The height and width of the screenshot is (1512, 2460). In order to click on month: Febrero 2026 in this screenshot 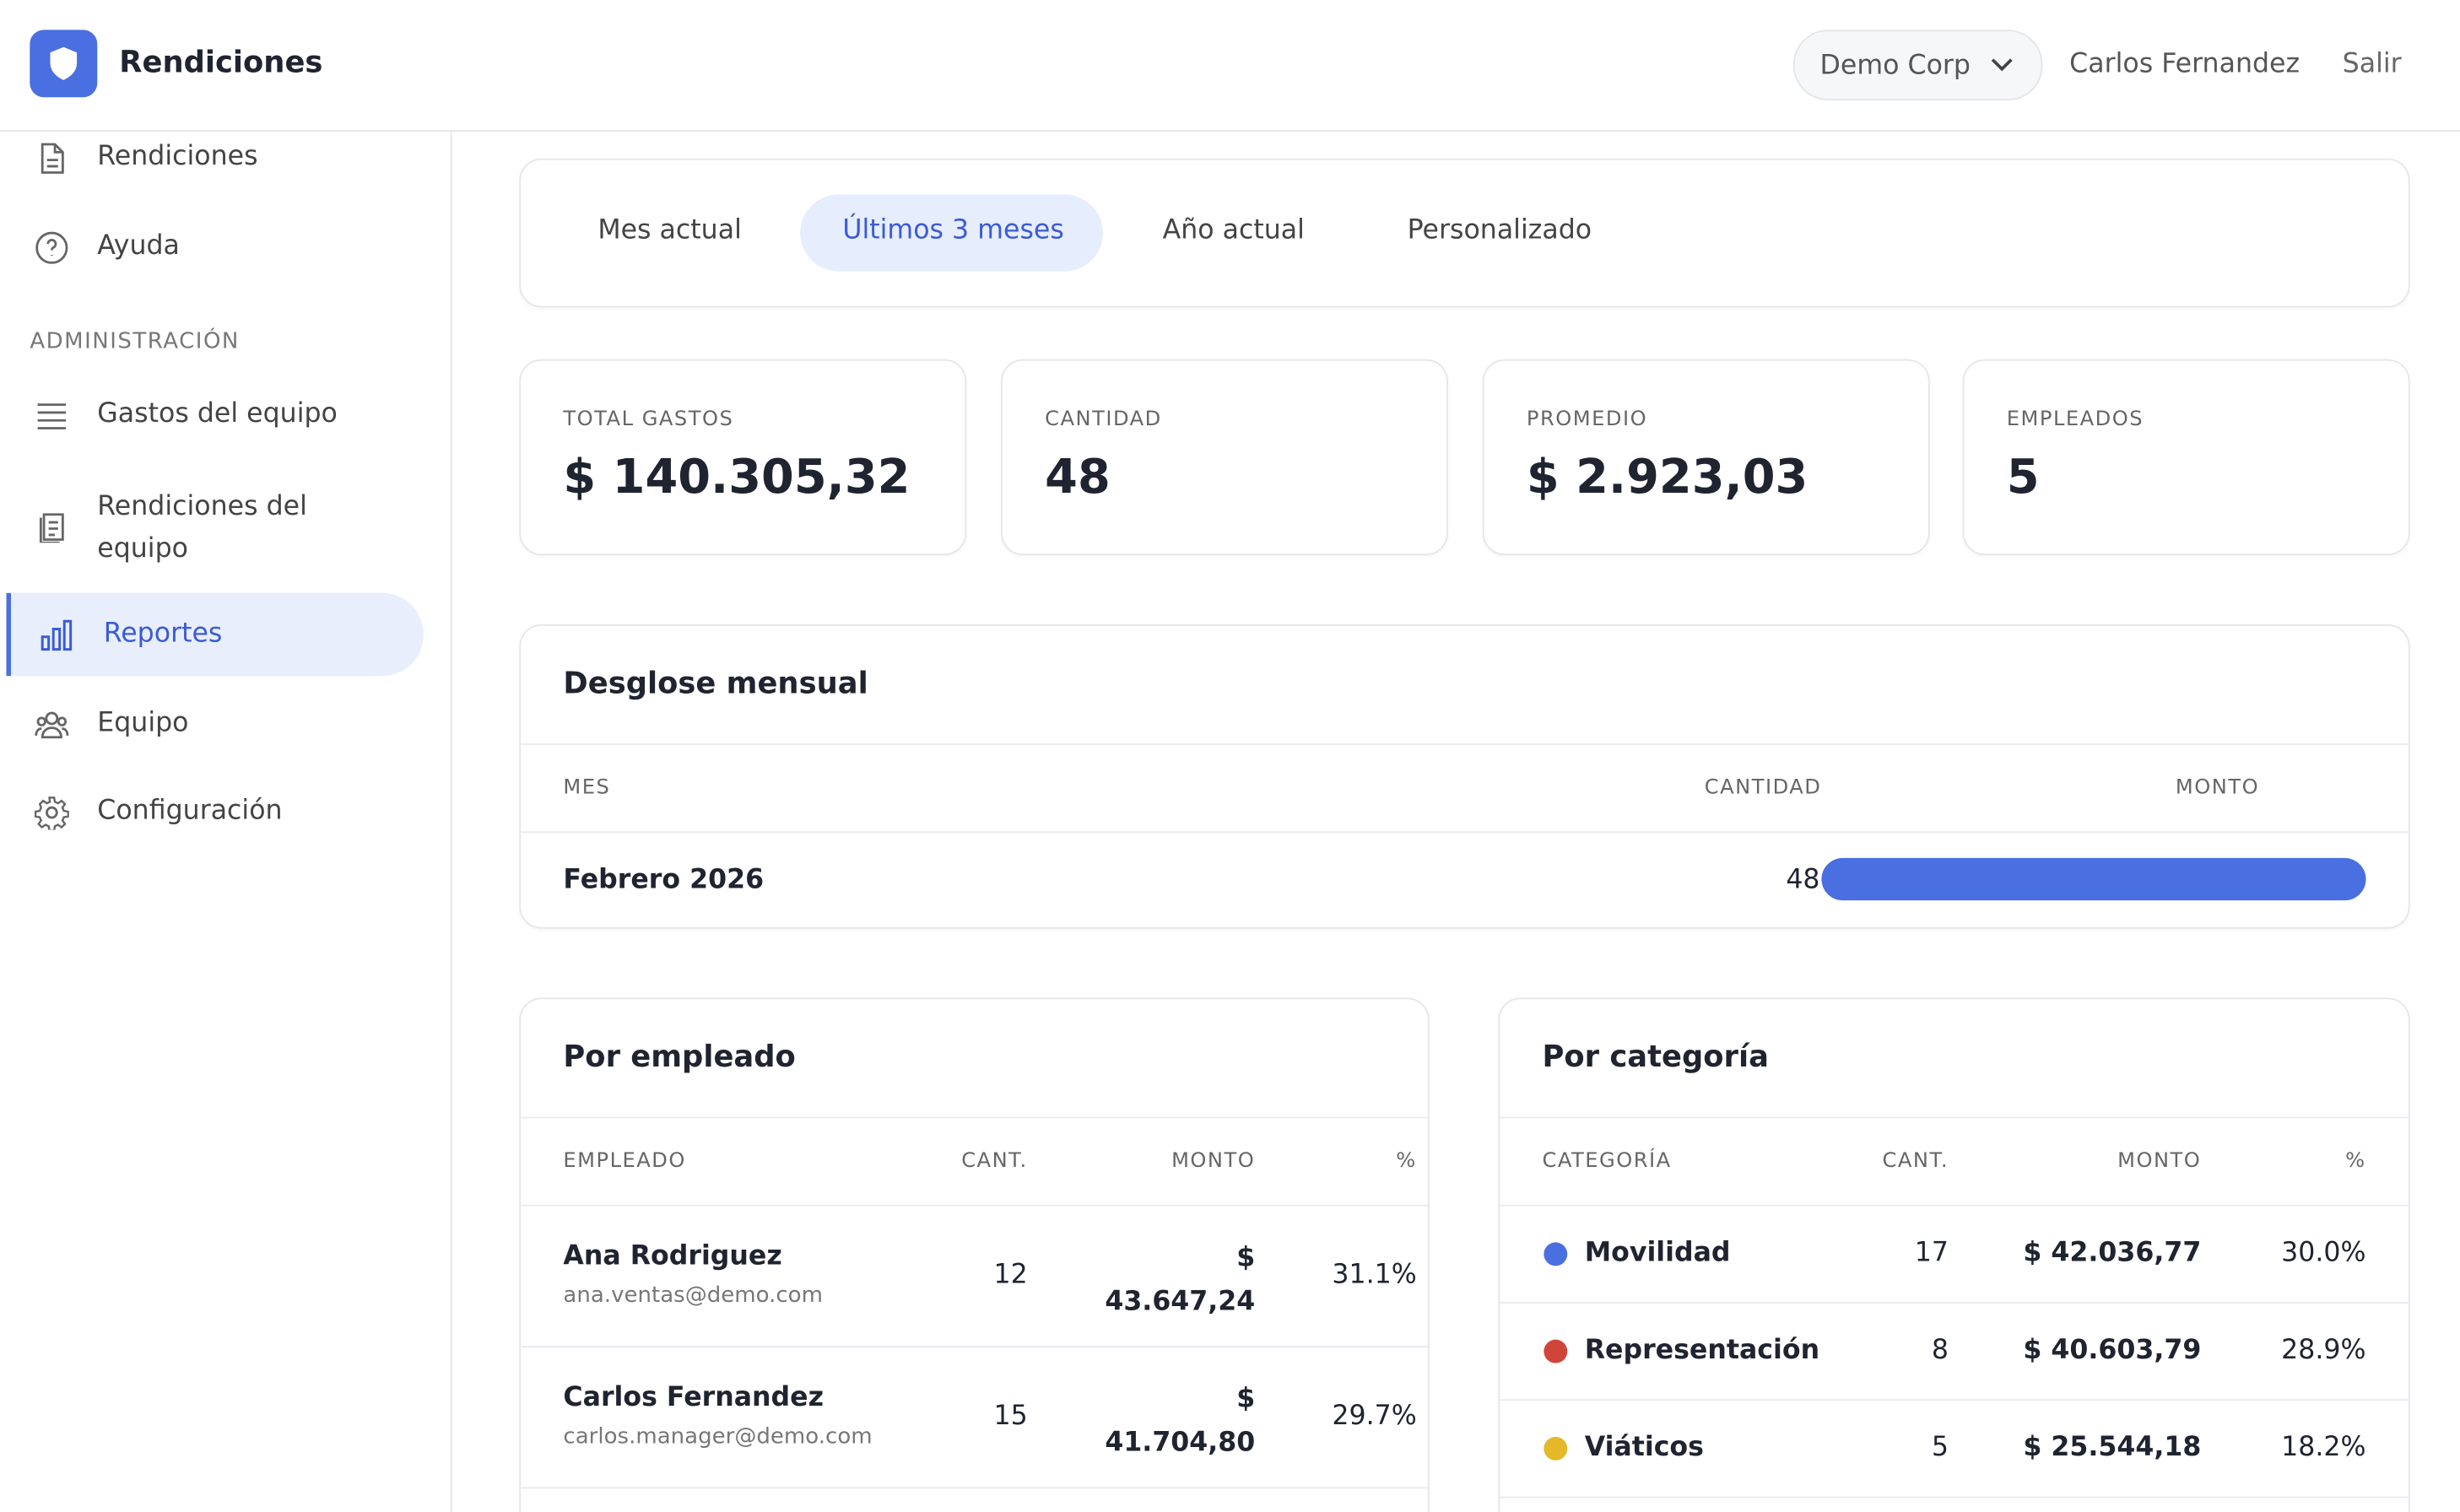, I will do `click(664, 880)`.